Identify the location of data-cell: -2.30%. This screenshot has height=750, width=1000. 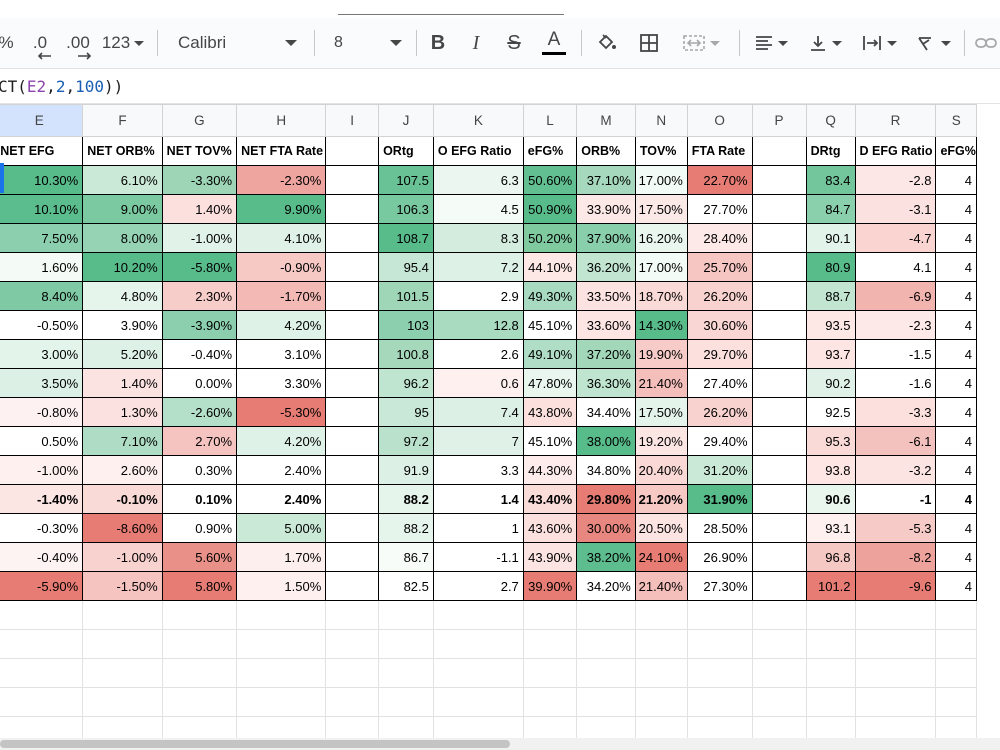
(281, 180).